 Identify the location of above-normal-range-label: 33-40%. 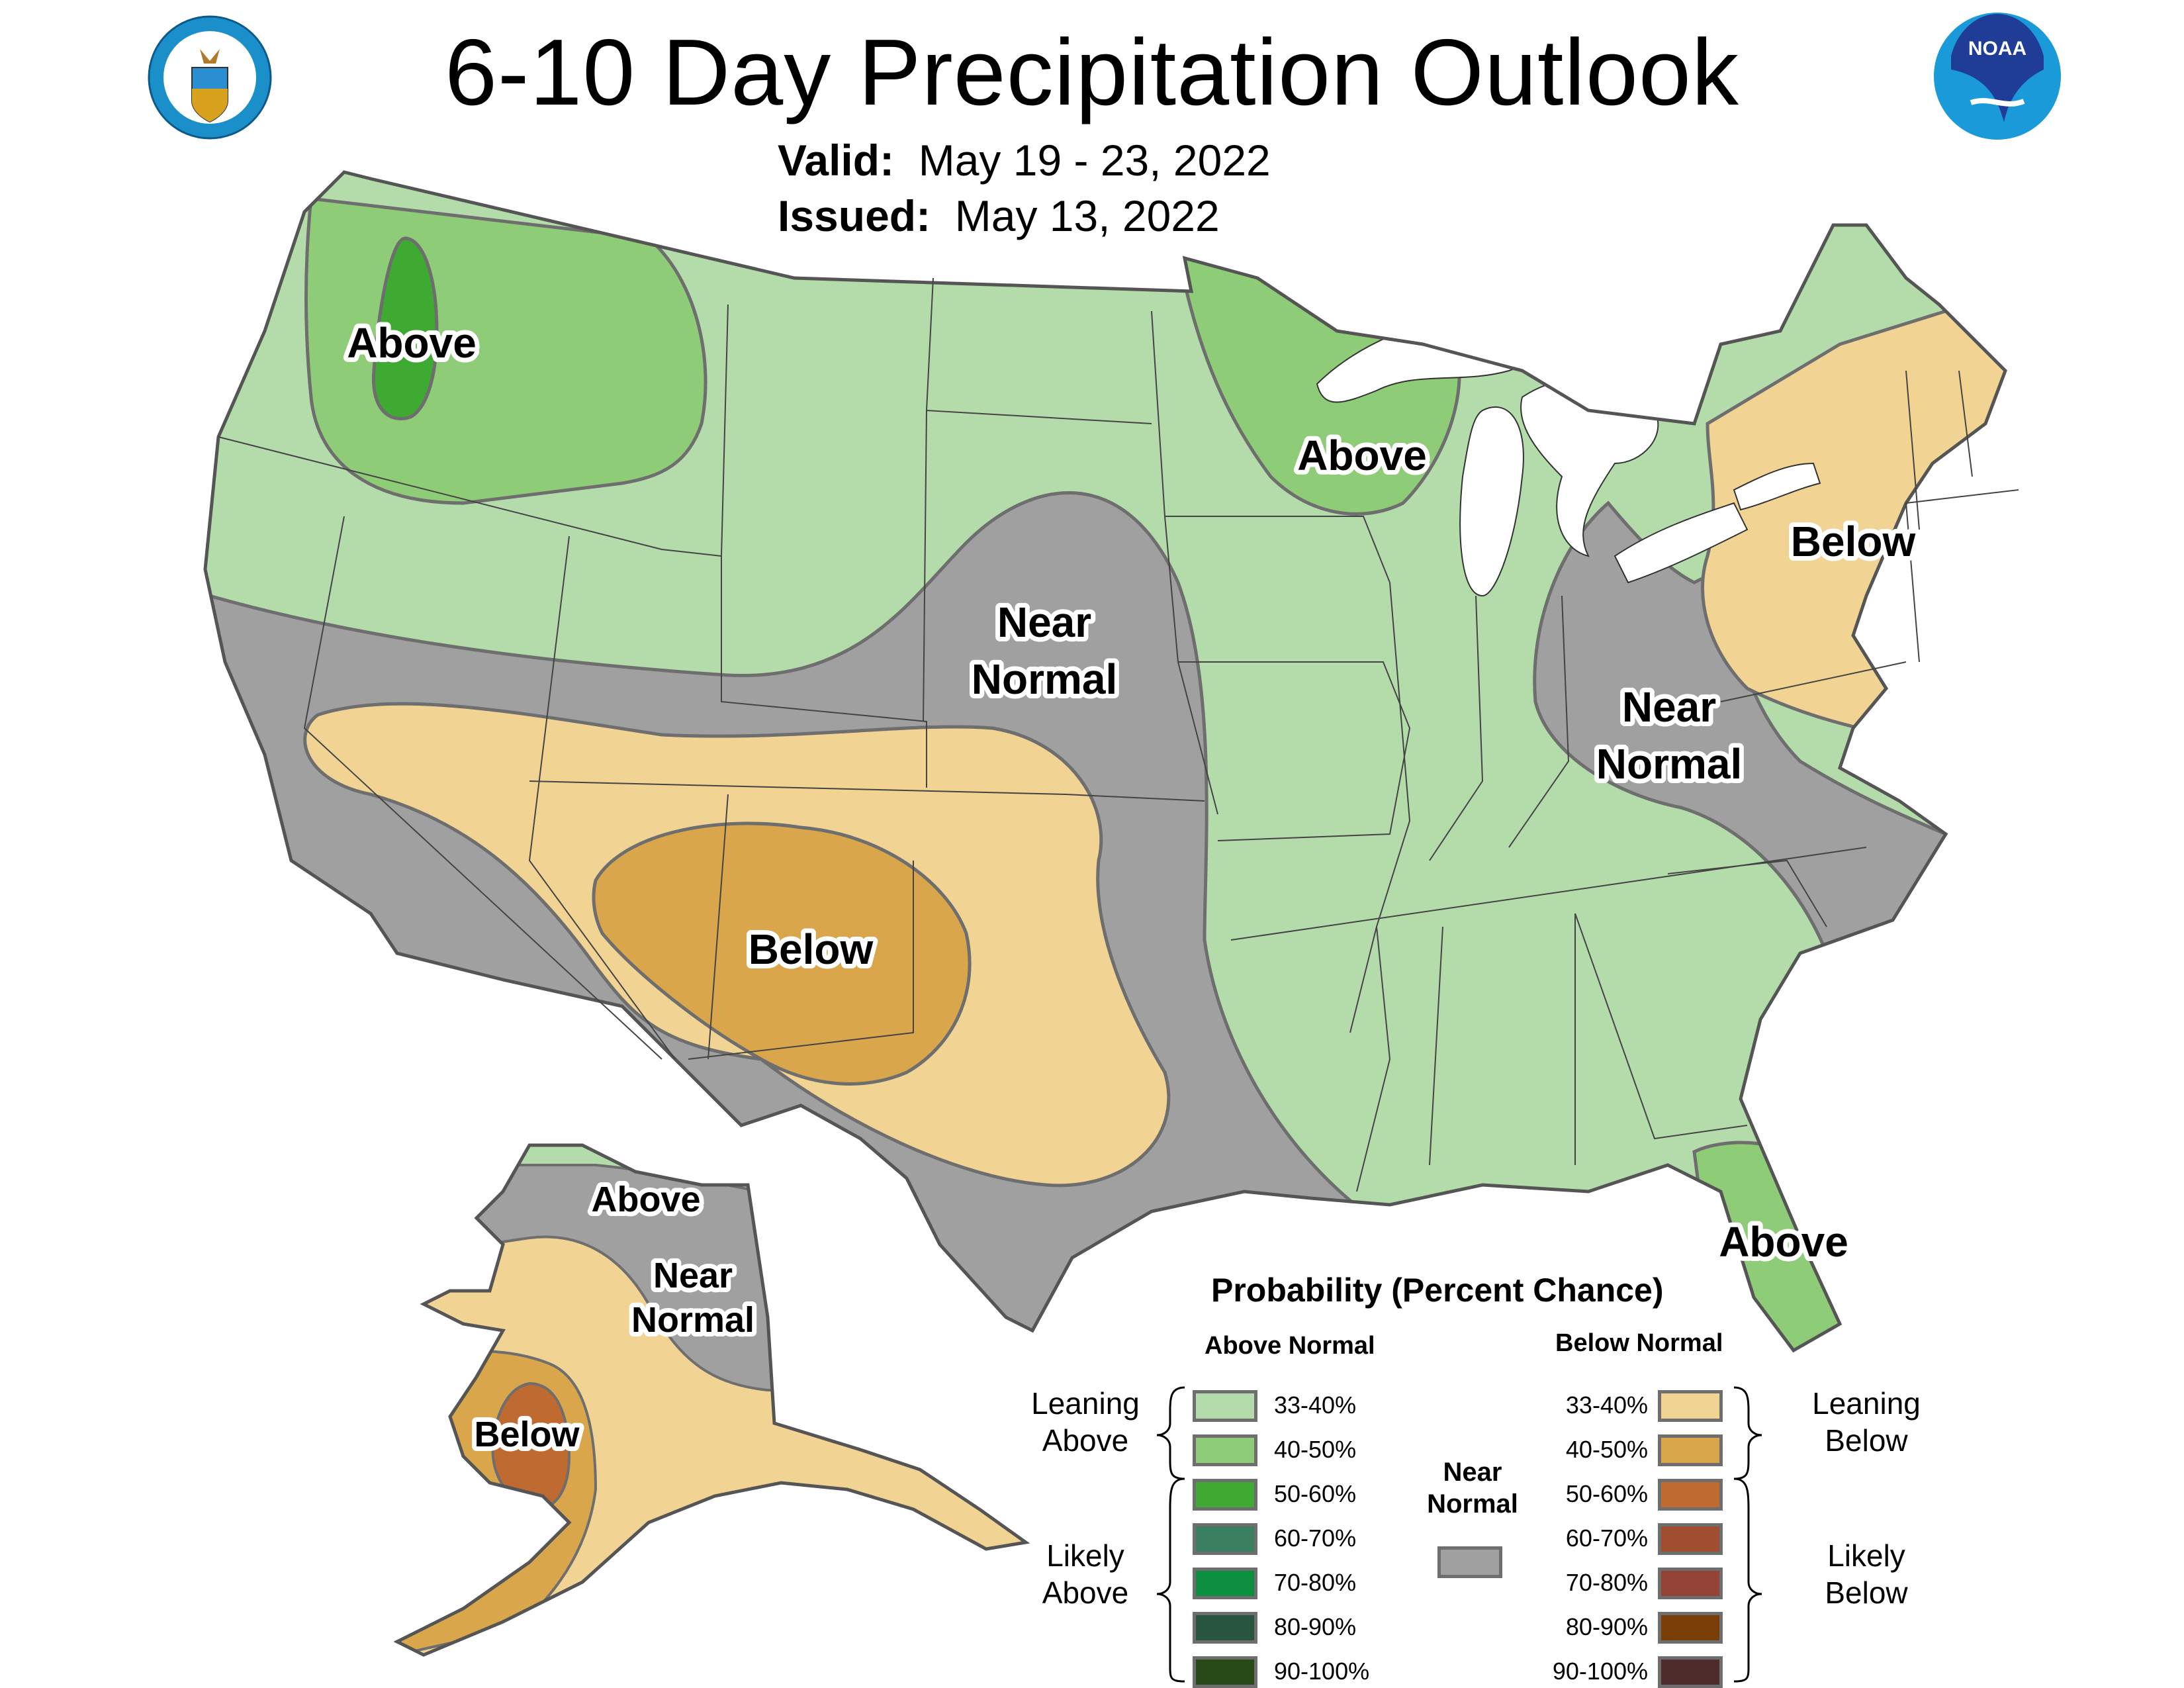
(1315, 1405).